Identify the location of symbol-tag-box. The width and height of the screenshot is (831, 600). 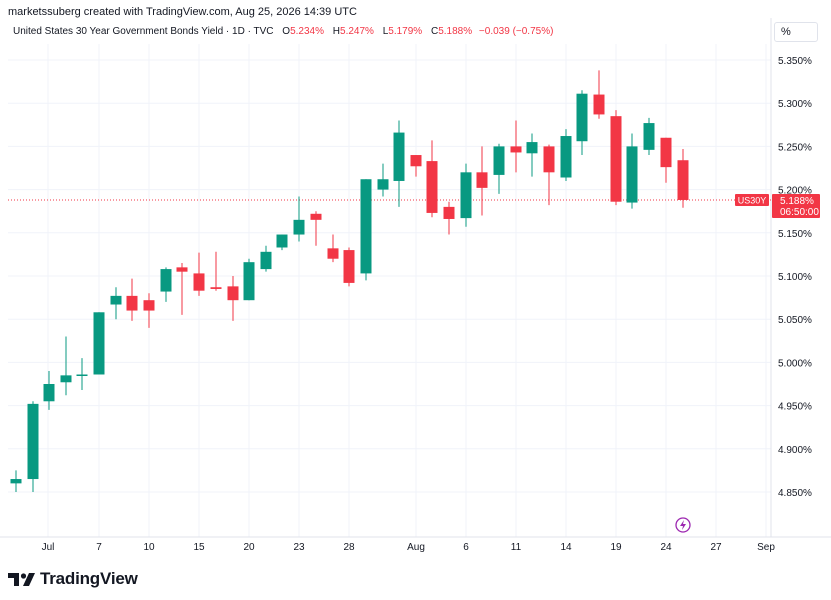
(752, 199).